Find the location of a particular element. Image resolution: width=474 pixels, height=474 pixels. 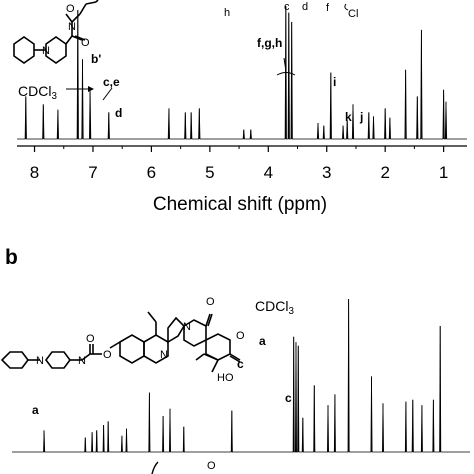

peak-label-c-top: c is located at coordinates (287, 7).